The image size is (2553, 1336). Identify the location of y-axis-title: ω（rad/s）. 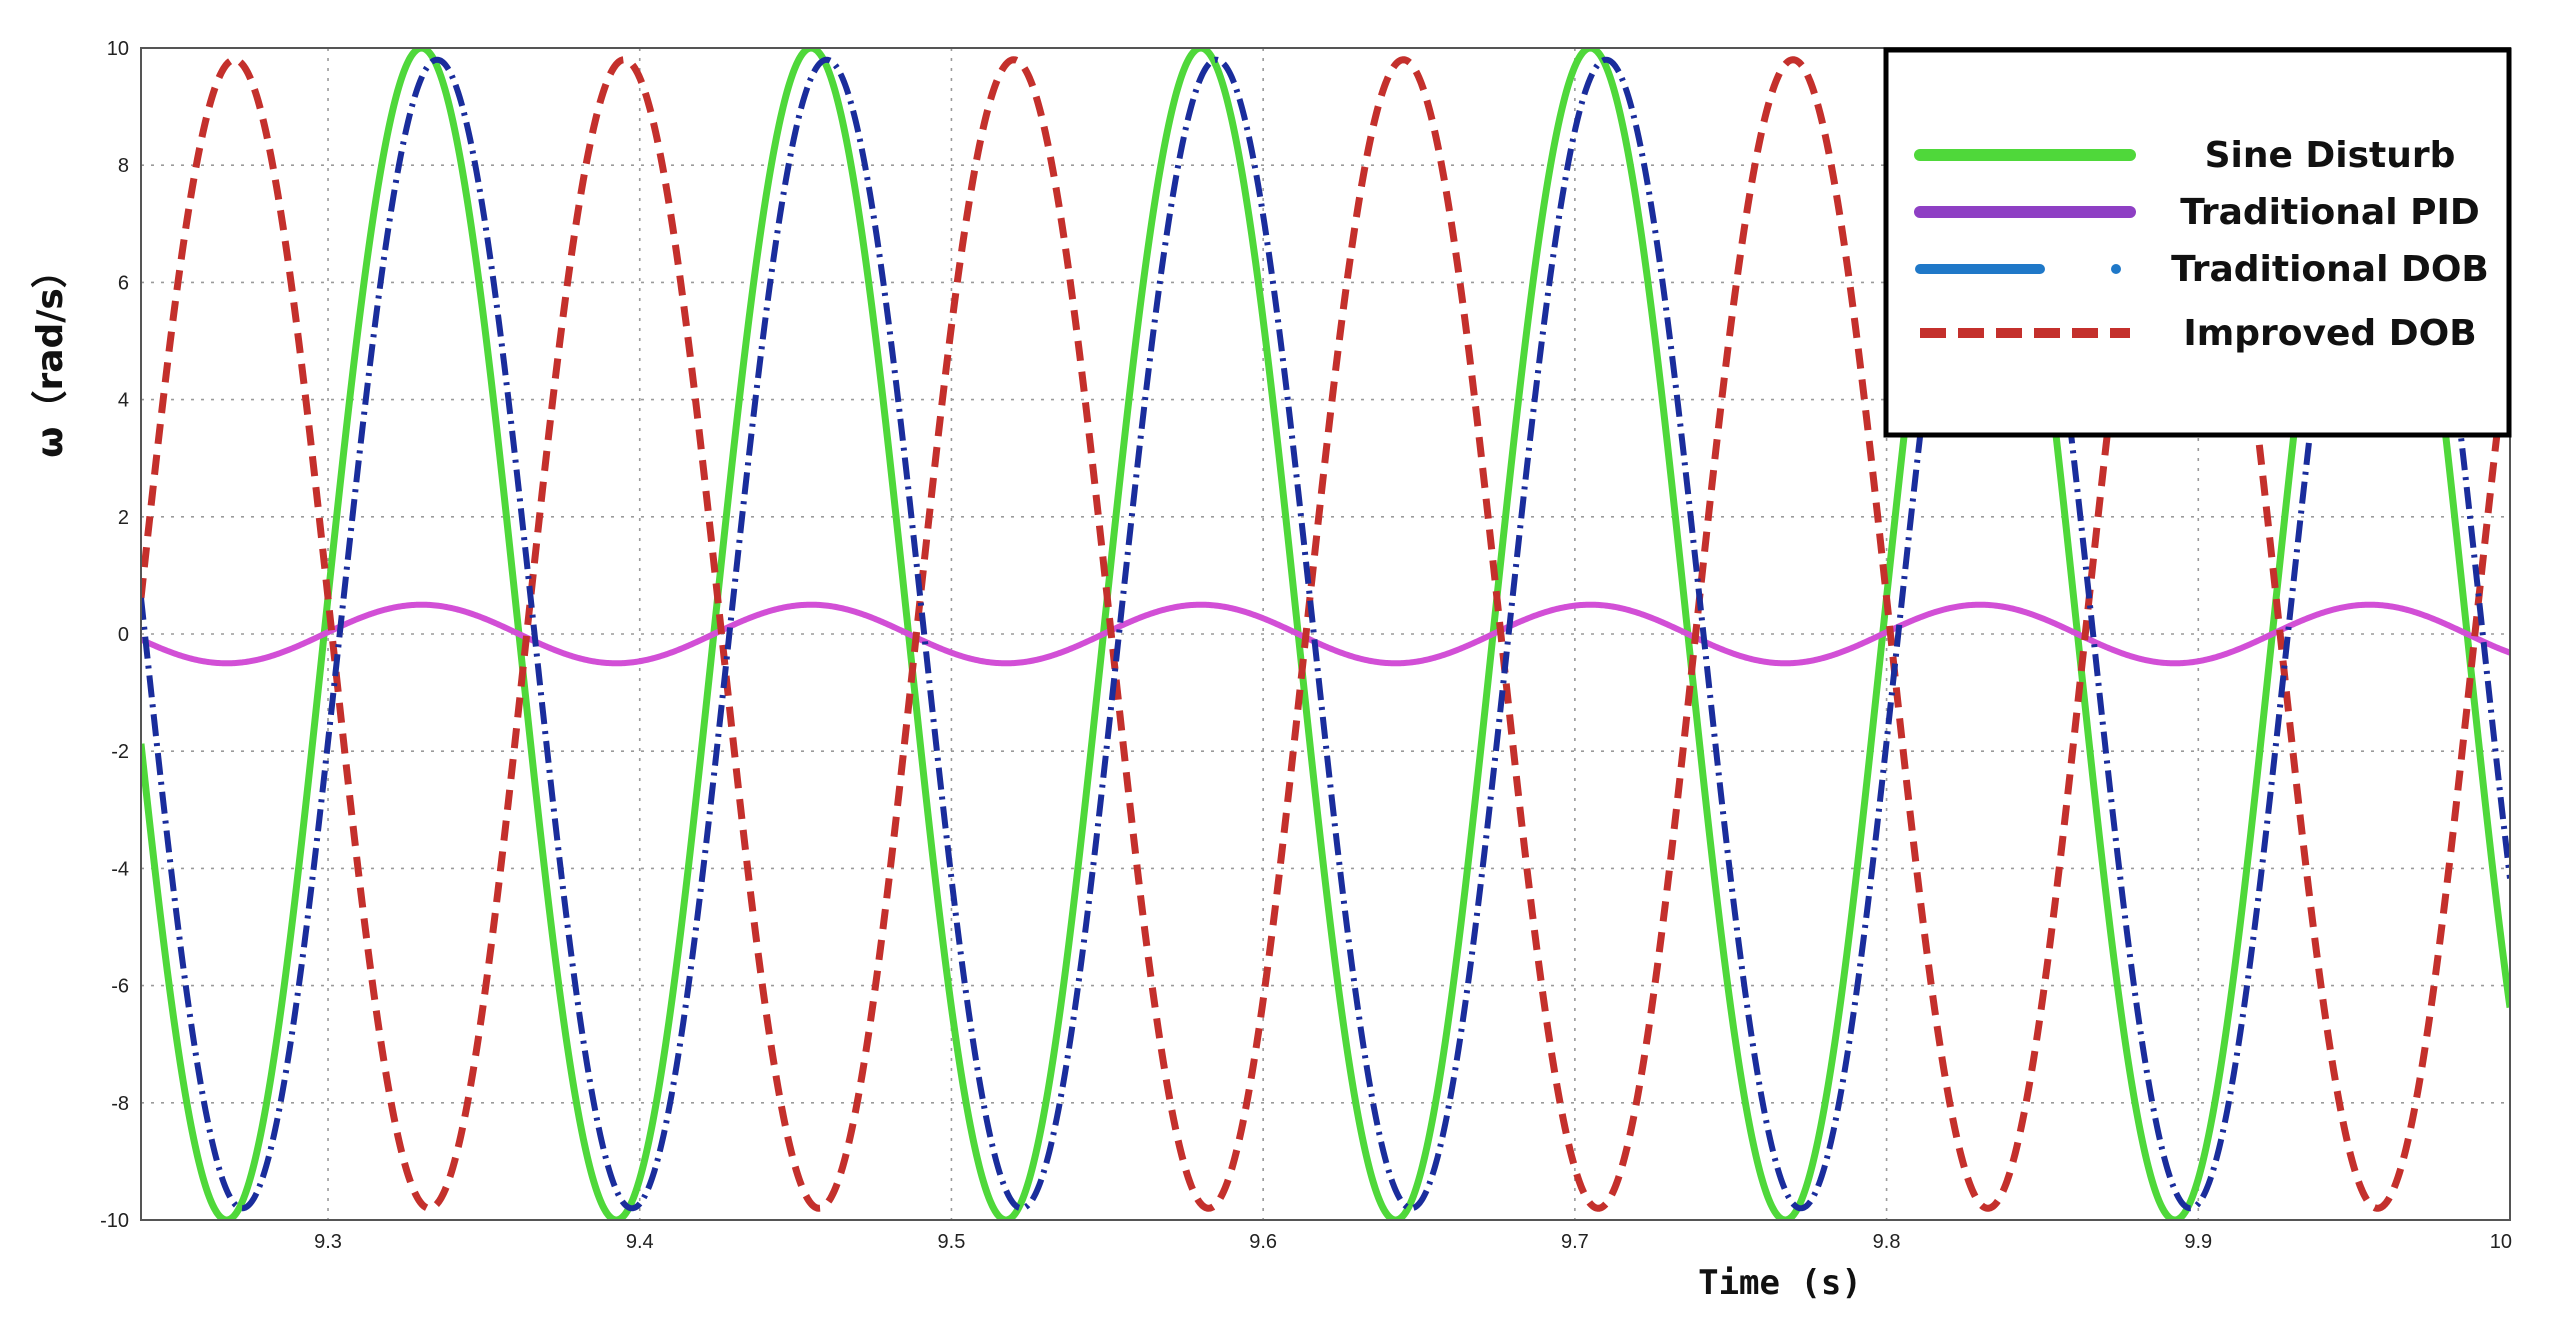
(50, 355).